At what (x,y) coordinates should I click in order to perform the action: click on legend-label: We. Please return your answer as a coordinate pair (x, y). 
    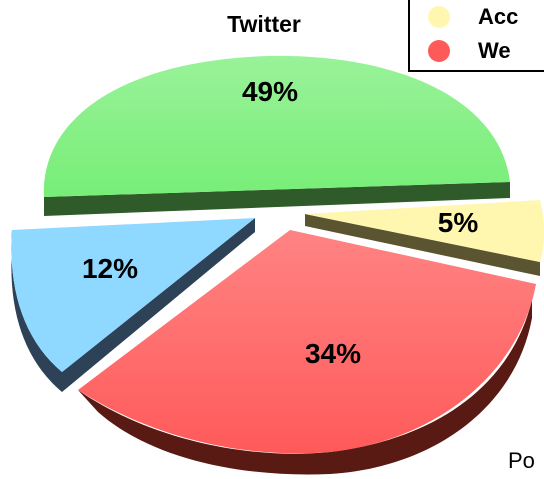
    Looking at the image, I should click on (494, 50).